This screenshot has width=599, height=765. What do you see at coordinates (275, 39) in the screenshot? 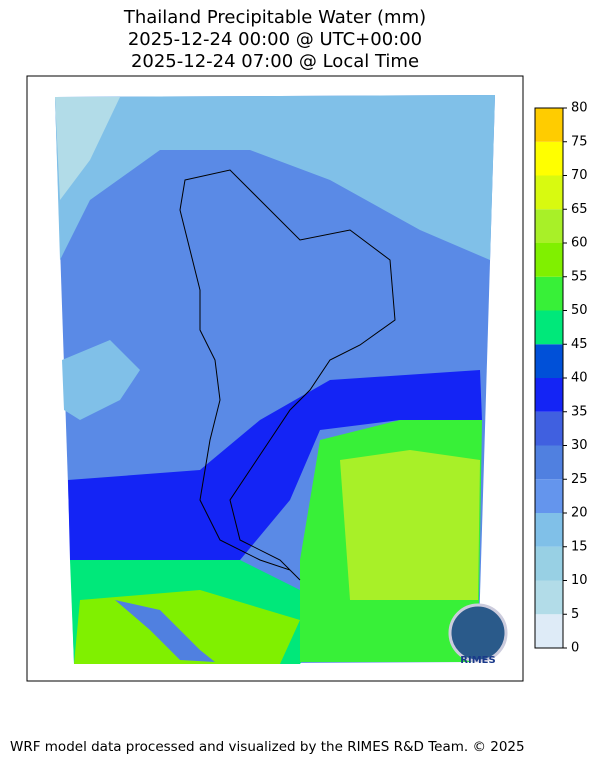
I see `title-line: 2025-12-24 00:00 @ UTC+00:00` at bounding box center [275, 39].